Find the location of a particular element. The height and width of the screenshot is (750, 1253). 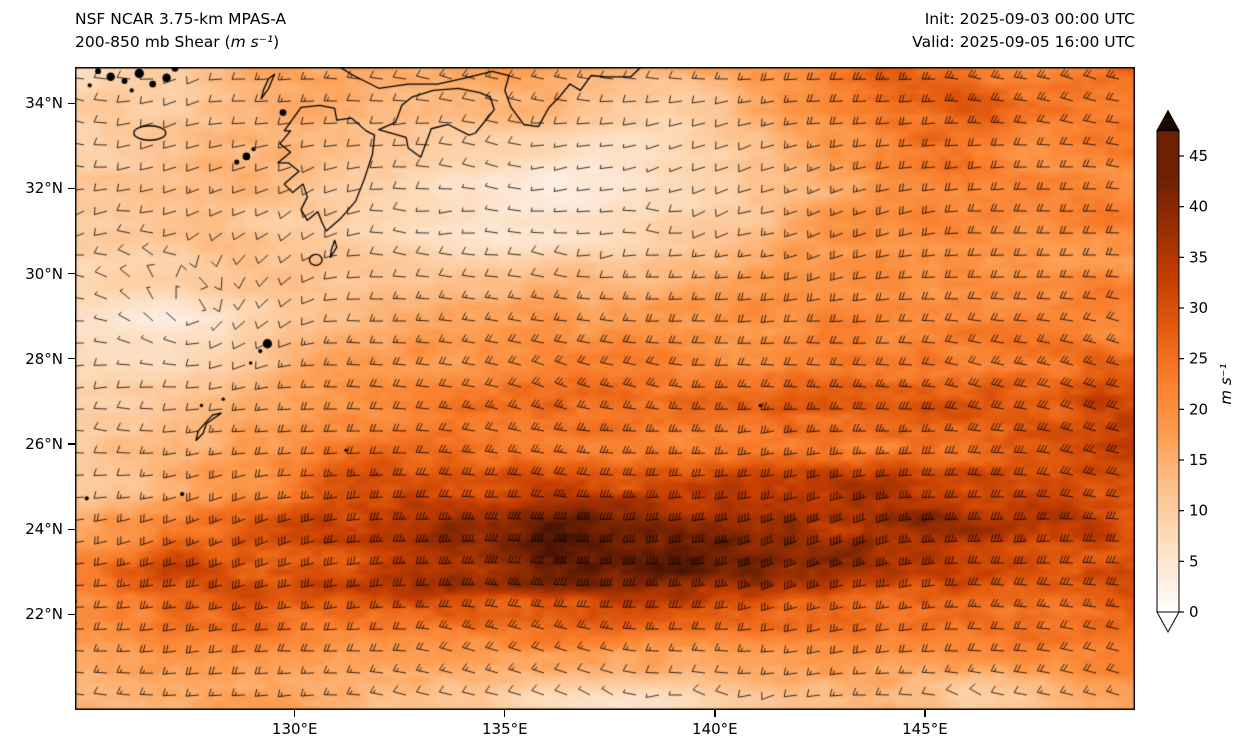

x-tick-label: 135°E is located at coordinates (504, 729).